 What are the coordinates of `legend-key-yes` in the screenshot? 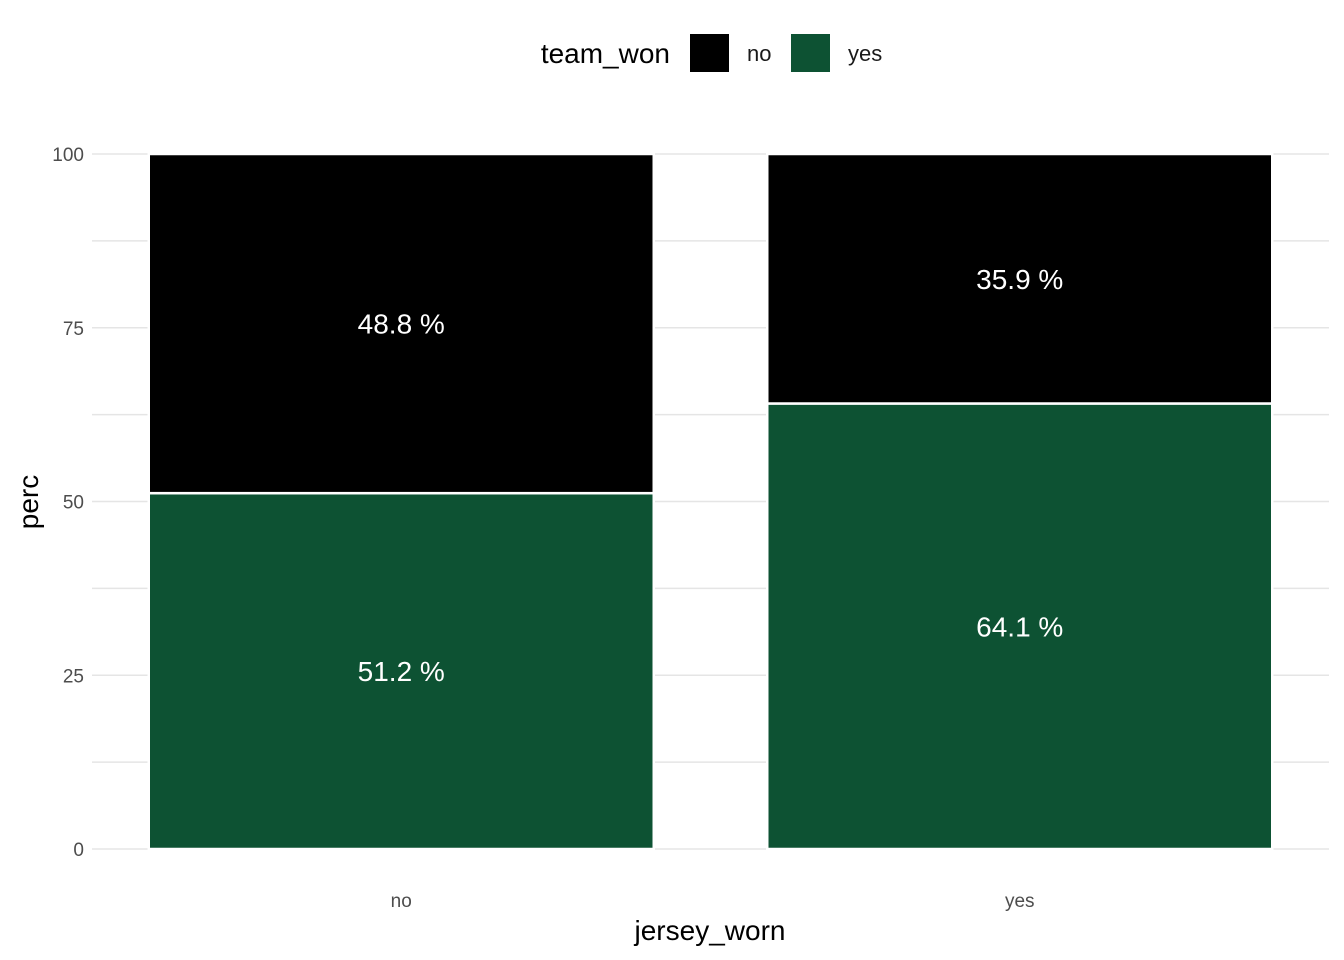 It's located at (810, 53).